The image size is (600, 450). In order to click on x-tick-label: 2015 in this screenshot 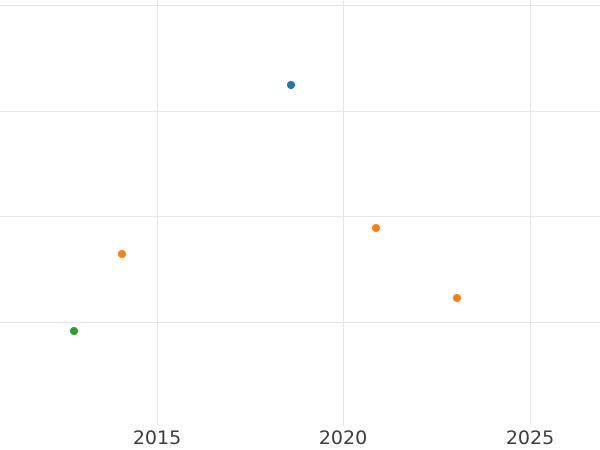, I will do `click(157, 438)`.